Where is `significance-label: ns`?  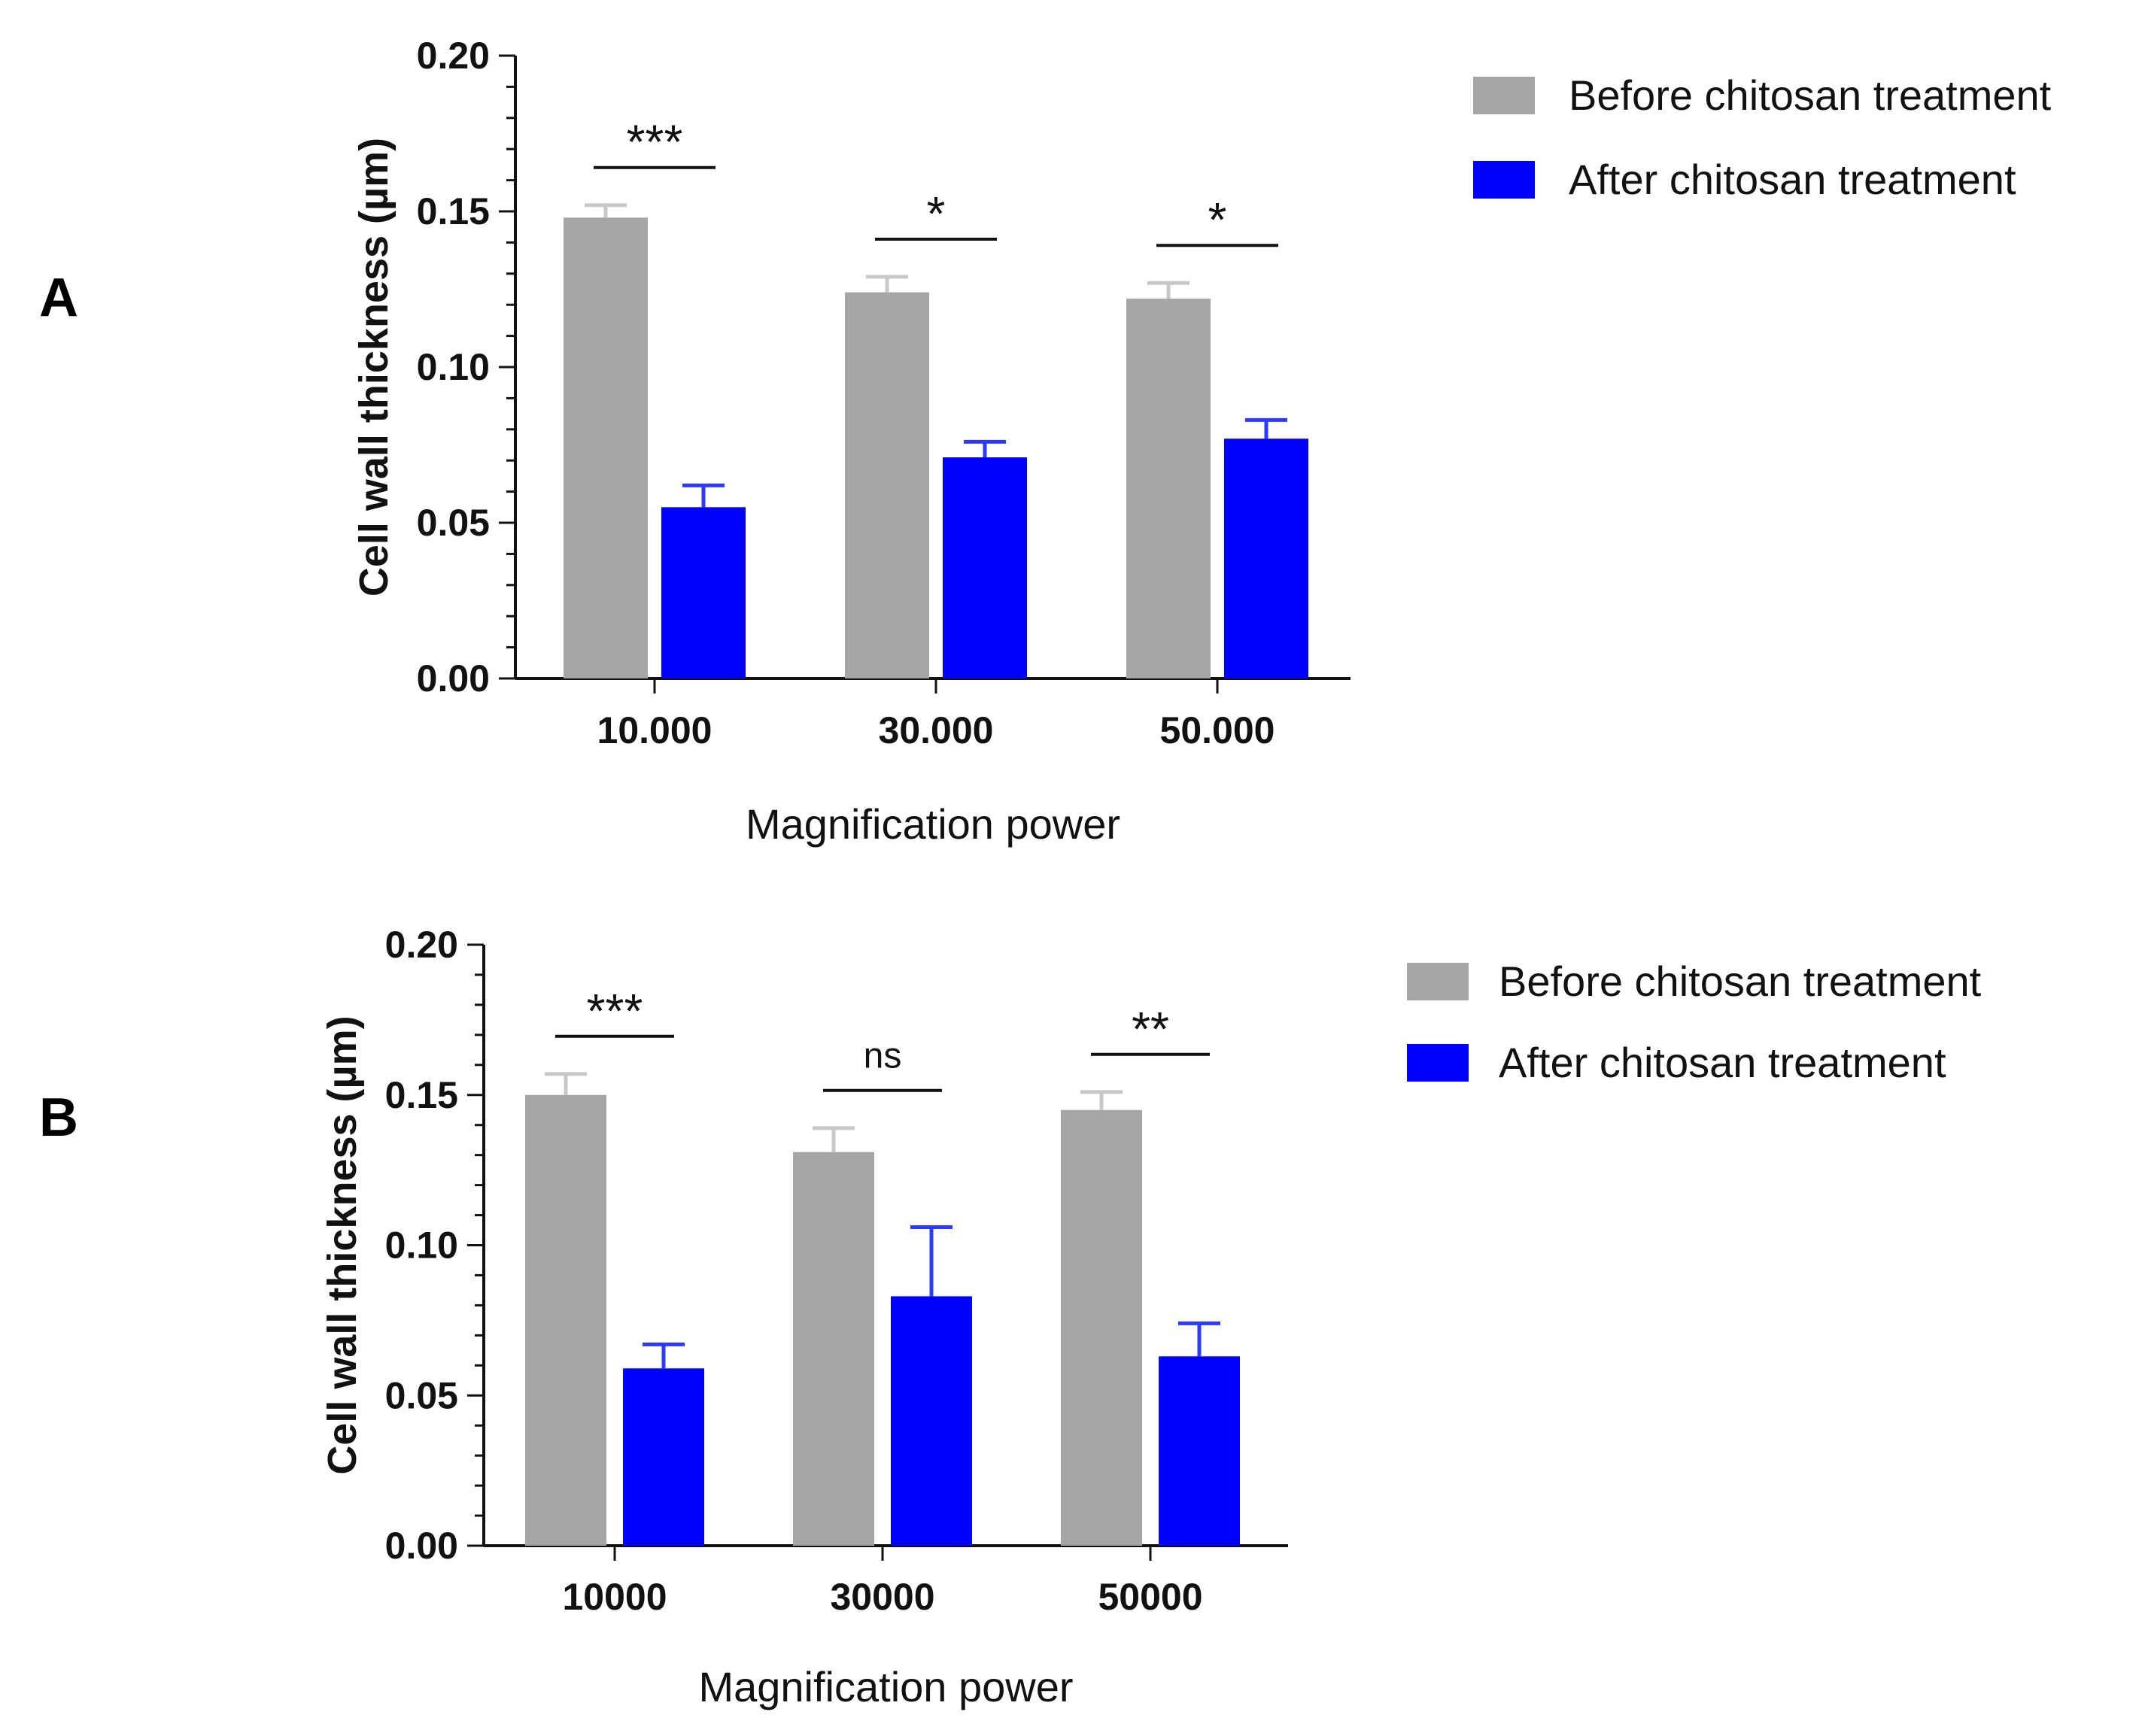 significance-label: ns is located at coordinates (883, 1056).